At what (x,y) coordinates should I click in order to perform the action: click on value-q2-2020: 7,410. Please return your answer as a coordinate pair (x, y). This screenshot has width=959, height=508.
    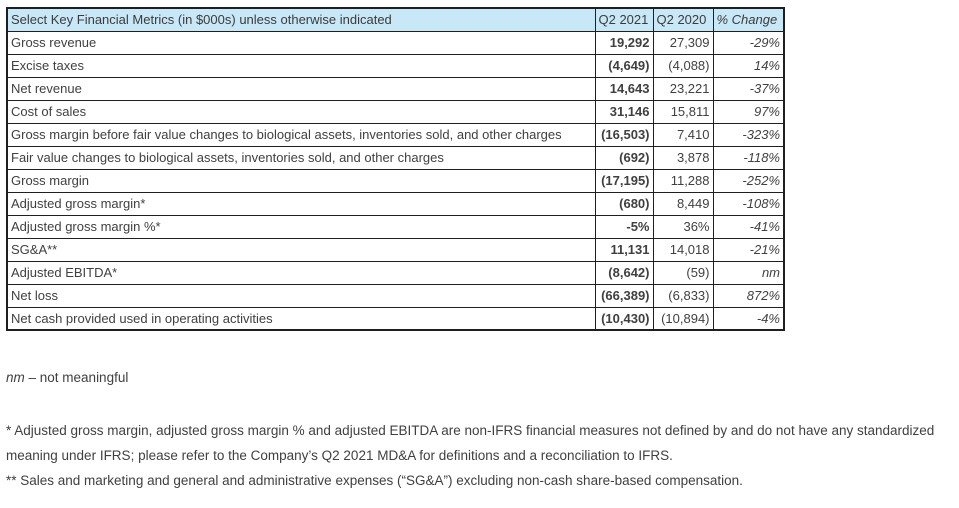
    Looking at the image, I should click on (683, 134).